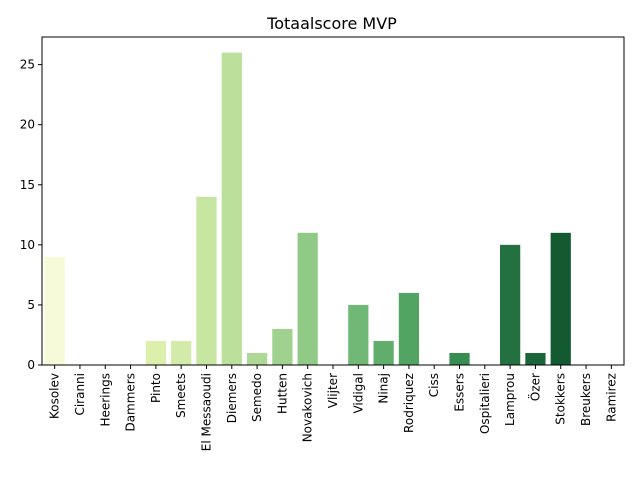  Describe the element at coordinates (27, 65) in the screenshot. I see `y-tick-label: 25` at that location.